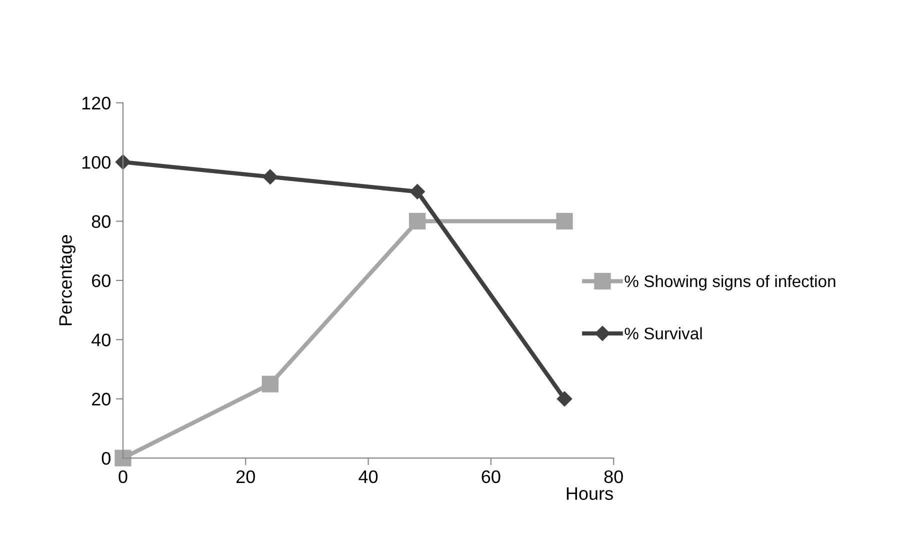 This screenshot has height=544, width=901. What do you see at coordinates (368, 477) in the screenshot?
I see `x-tick-label: 40` at bounding box center [368, 477].